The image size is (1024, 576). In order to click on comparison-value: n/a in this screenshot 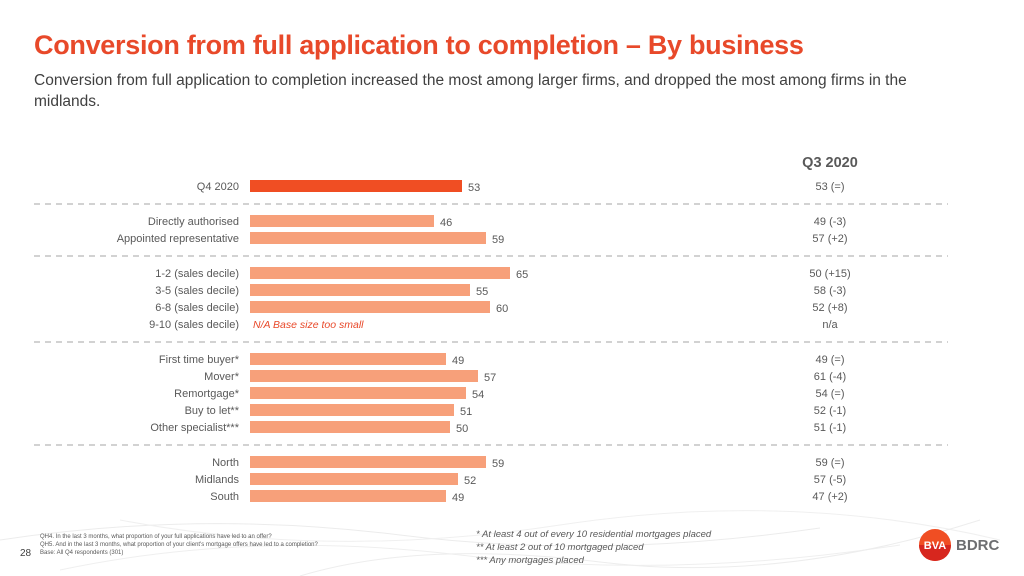, I will do `click(830, 325)`.